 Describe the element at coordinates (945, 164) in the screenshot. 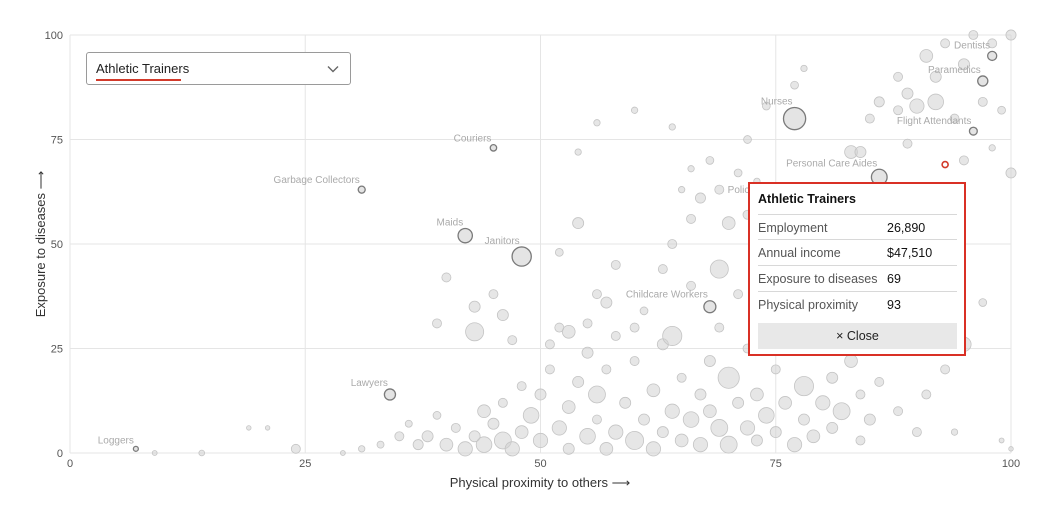

I see `selected-bubble` at that location.